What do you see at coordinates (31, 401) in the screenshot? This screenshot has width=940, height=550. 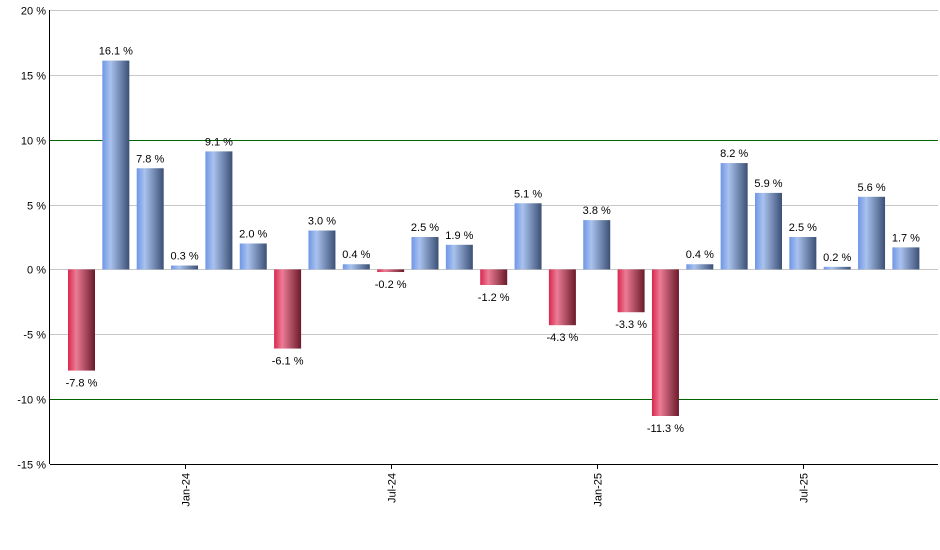 I see `y-tick-label: -10 %` at bounding box center [31, 401].